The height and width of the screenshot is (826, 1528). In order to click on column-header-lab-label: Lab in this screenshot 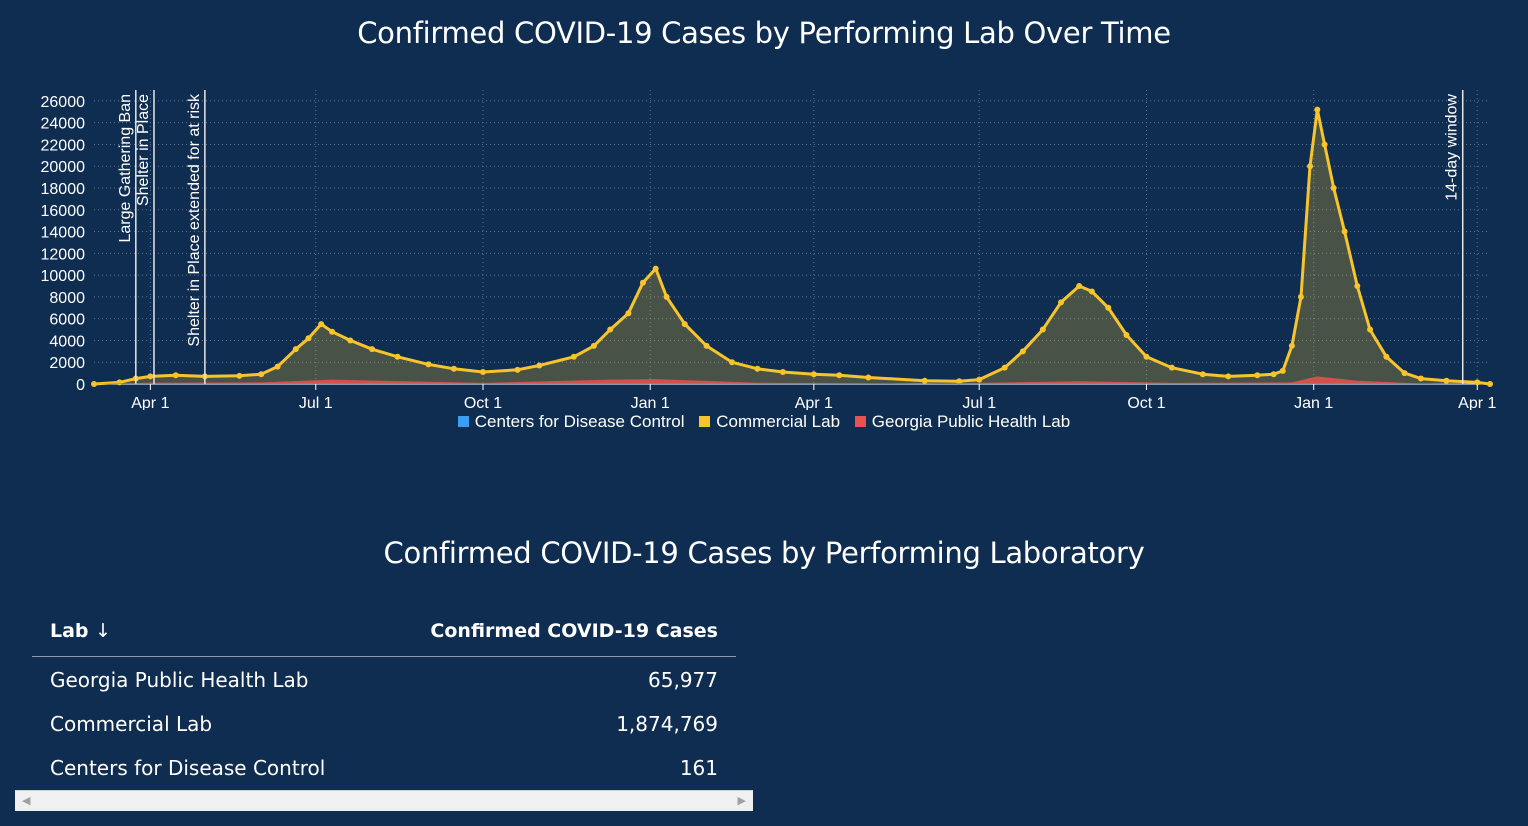, I will do `click(69, 631)`.